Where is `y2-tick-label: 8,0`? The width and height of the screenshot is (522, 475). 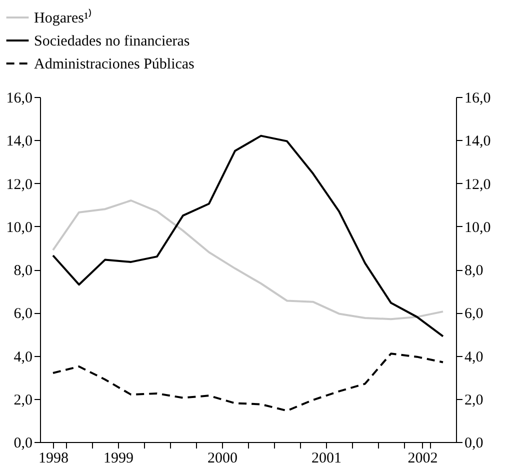 y2-tick-label: 8,0 is located at coordinates (474, 271).